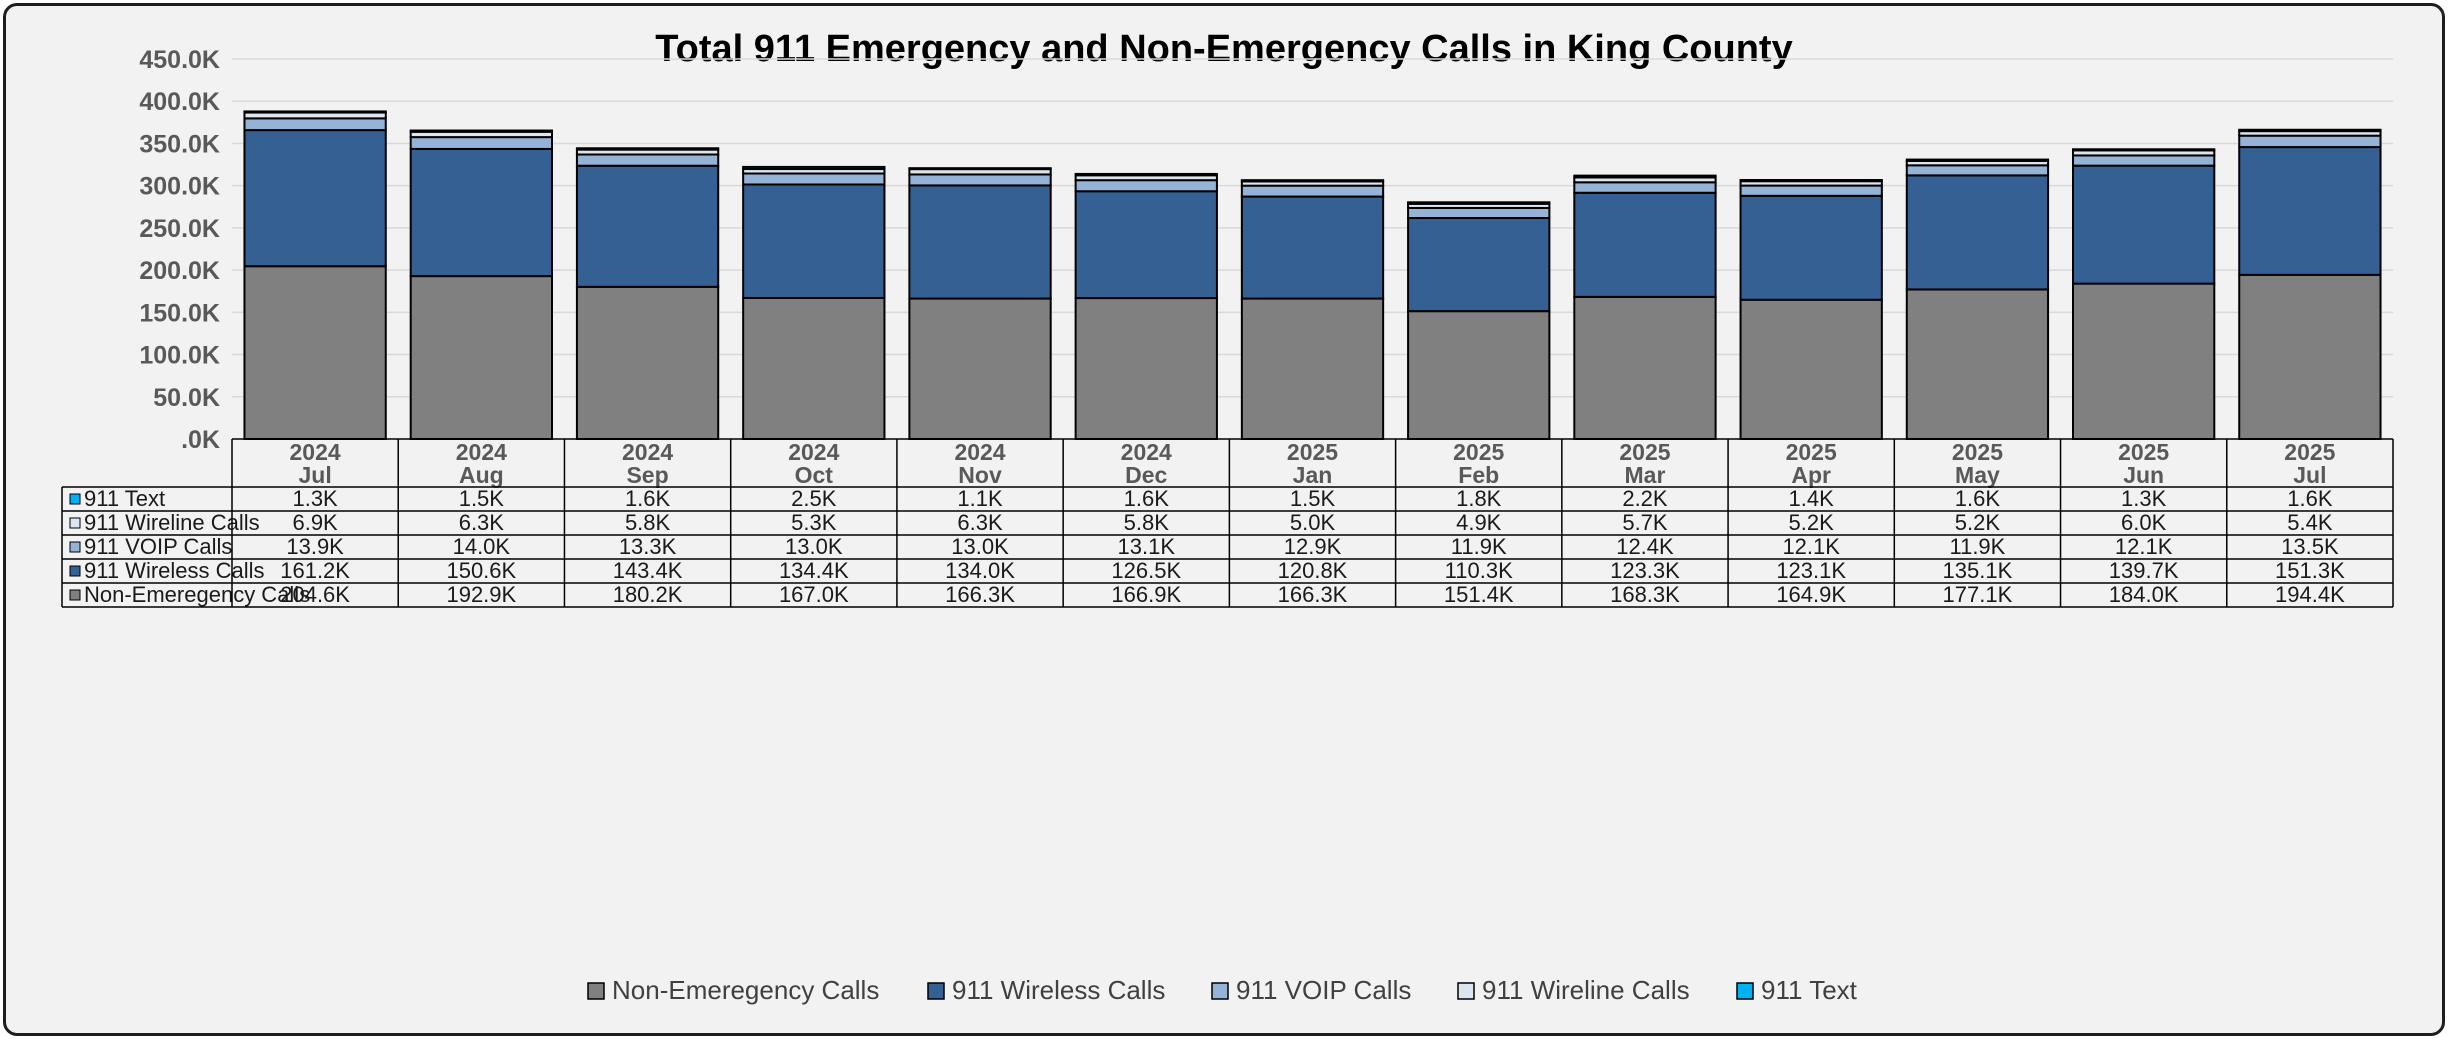 Image resolution: width=2448 pixels, height=1039 pixels. Describe the element at coordinates (1809, 990) in the screenshot. I see `legend-label: 911 Text` at that location.